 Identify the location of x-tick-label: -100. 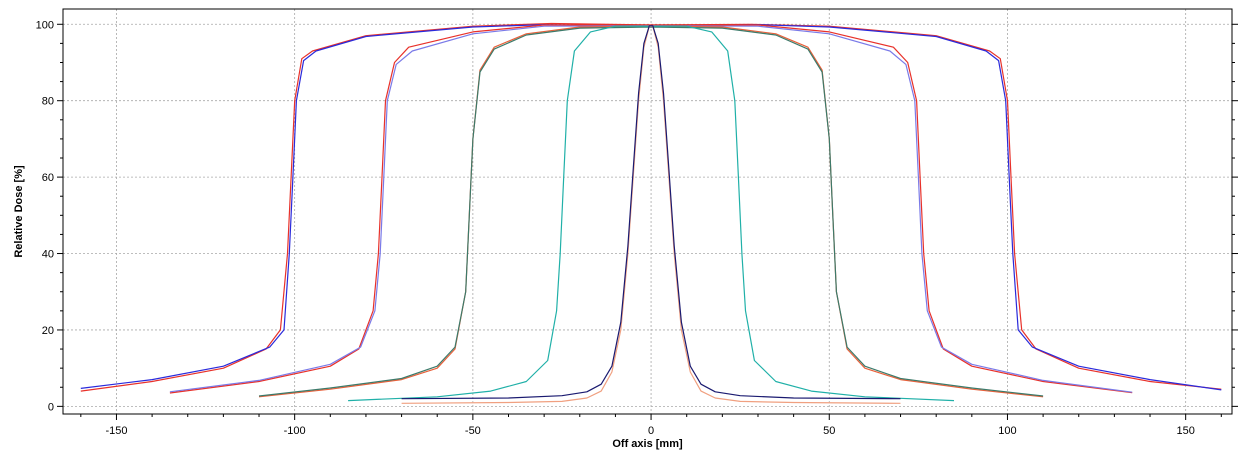
(295, 431).